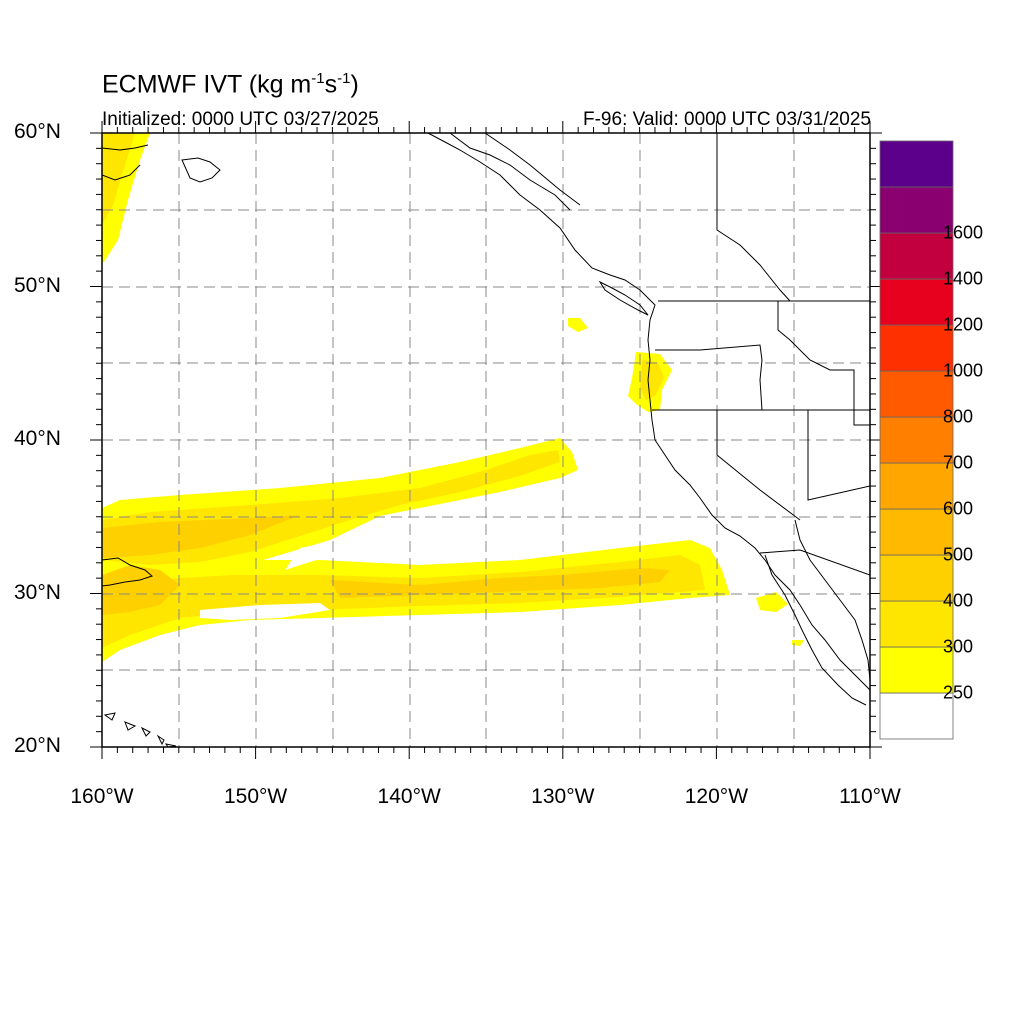  Describe the element at coordinates (652, 380) in the screenshot. I see `ivt-blob-oregon-core` at that location.